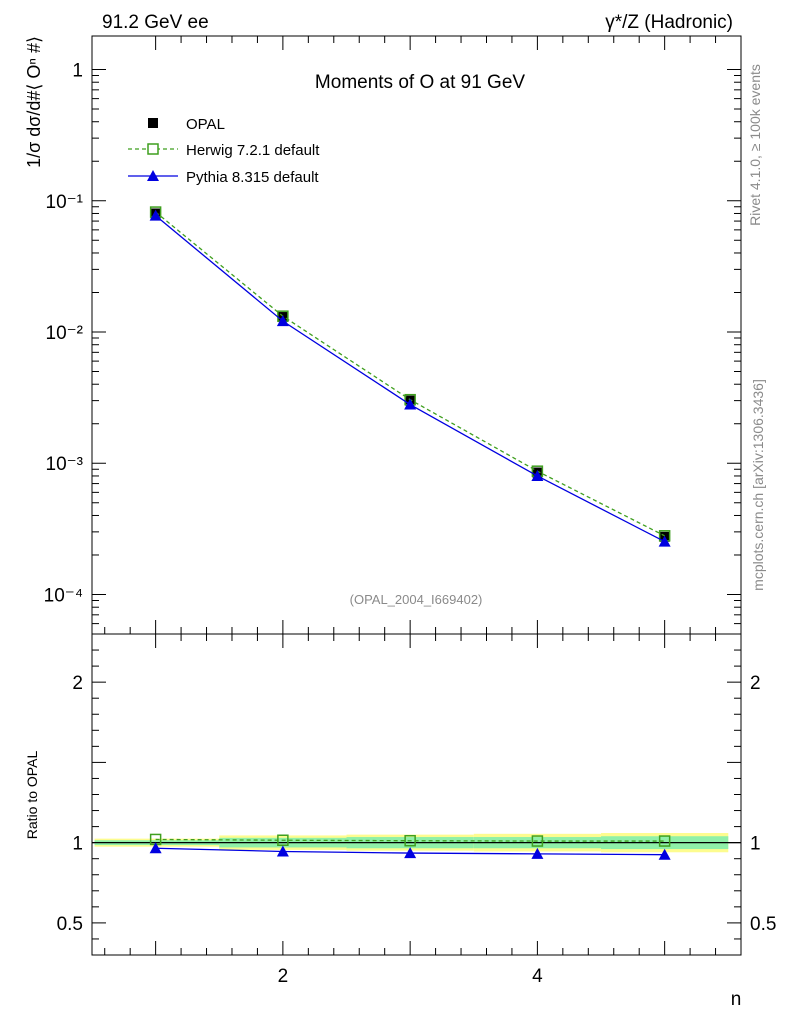  Describe the element at coordinates (63, 595) in the screenshot. I see `main-y-tick-label: 10⁻⁴` at that location.